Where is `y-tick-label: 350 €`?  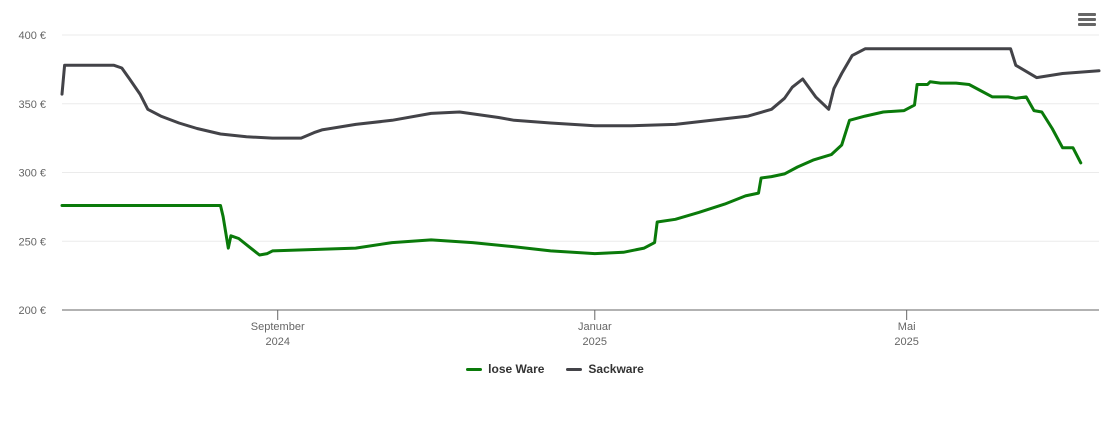
y-tick-label: 350 € is located at coordinates (32, 105).